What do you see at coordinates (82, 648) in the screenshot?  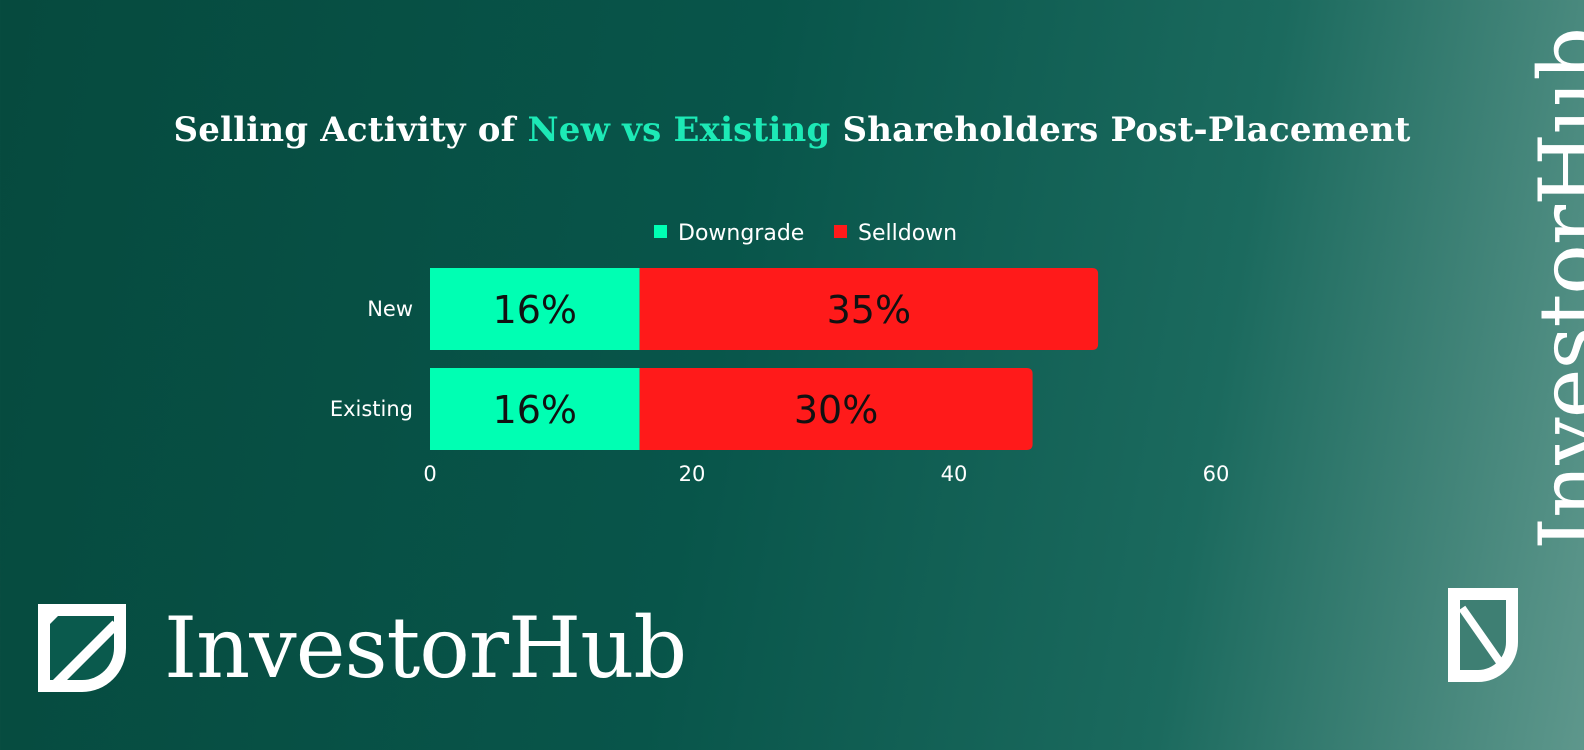 I see `investorhub-logo-icon` at bounding box center [82, 648].